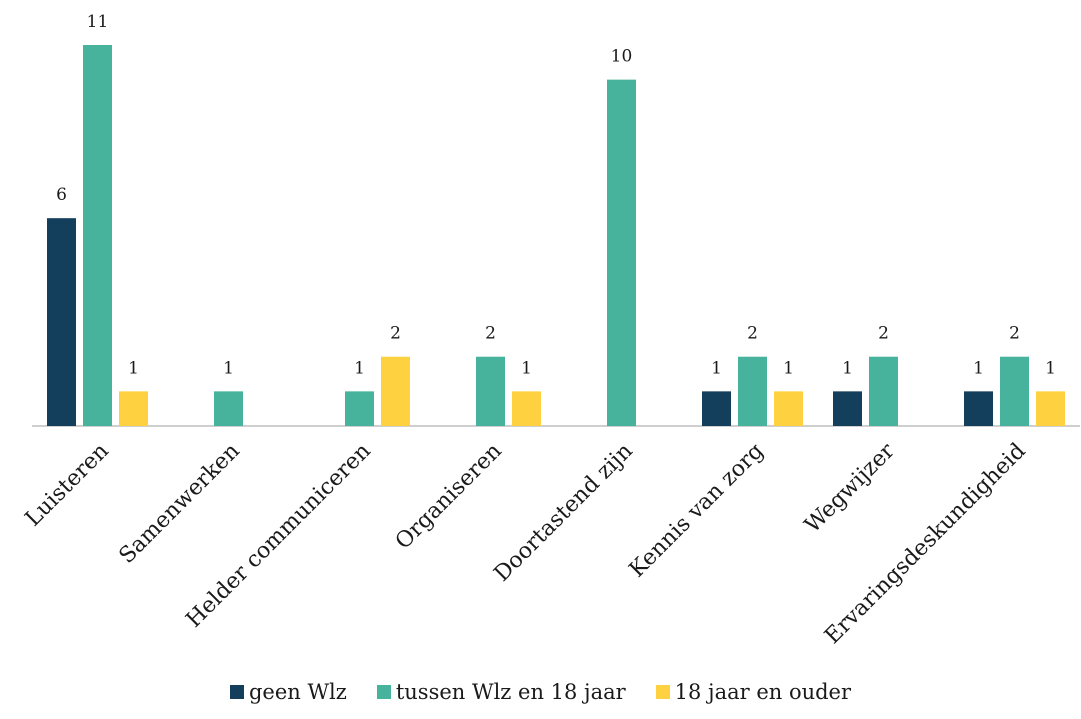  Describe the element at coordinates (622, 57) in the screenshot. I see `data-label: 10` at that location.